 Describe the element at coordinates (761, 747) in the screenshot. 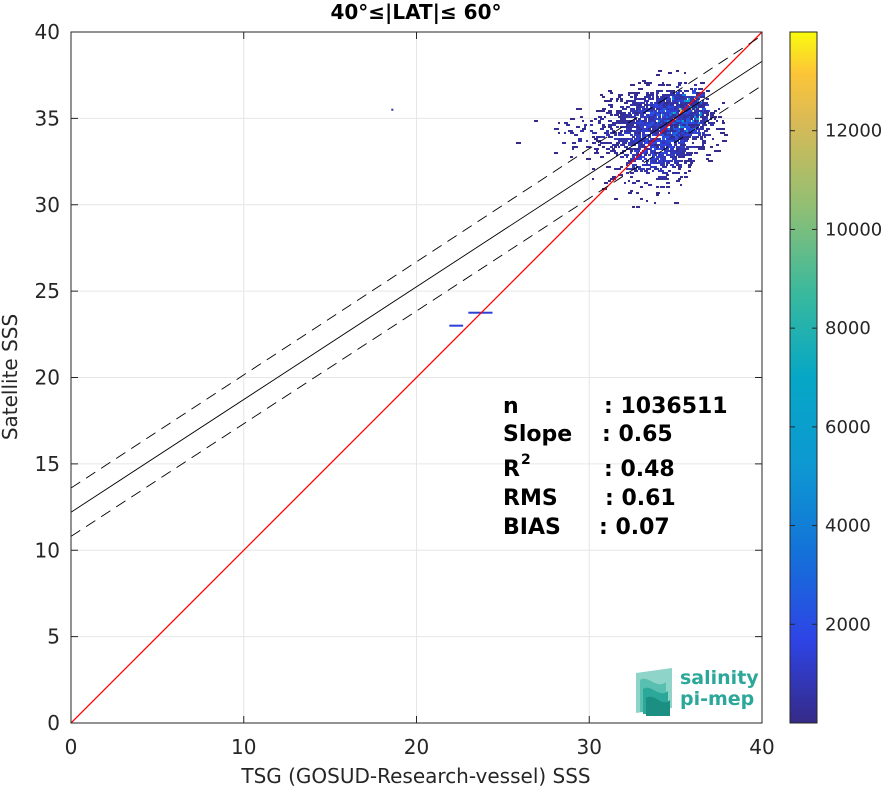

I see `x-tick-label: 40` at that location.